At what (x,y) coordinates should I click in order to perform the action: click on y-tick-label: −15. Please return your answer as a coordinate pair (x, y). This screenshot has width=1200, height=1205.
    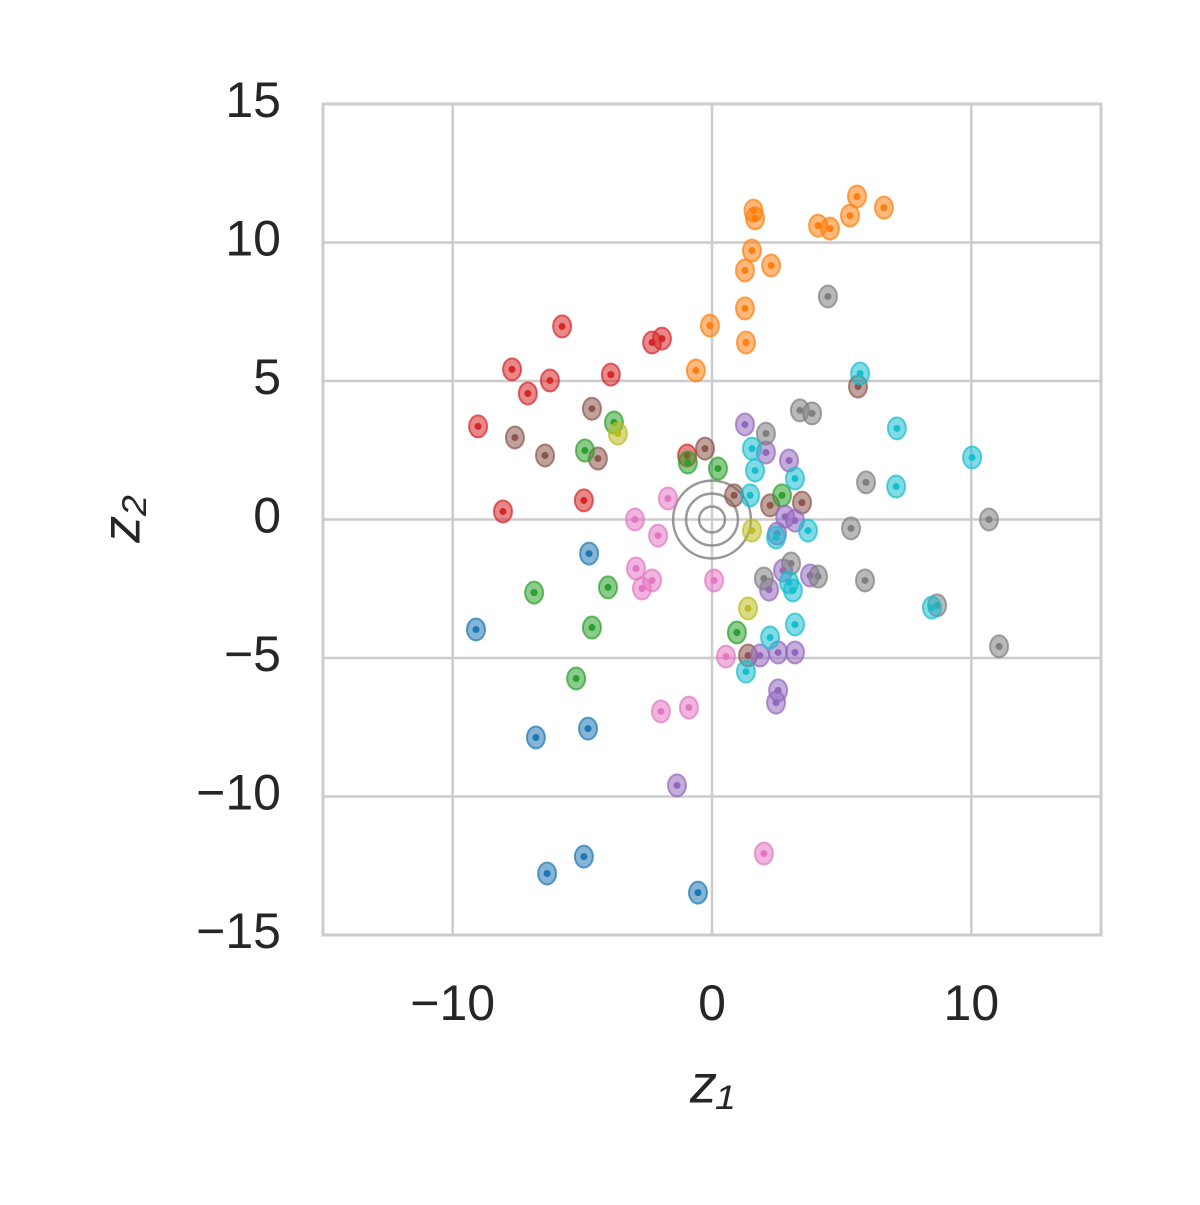
    Looking at the image, I should click on (238, 931).